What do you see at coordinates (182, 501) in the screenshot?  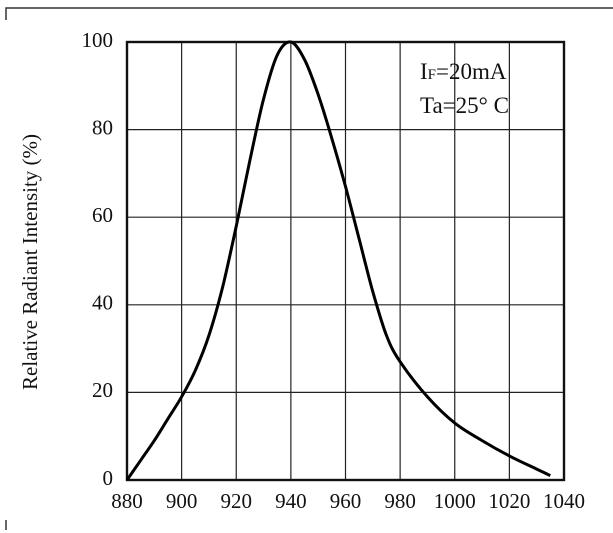 I see `x-tick-label: 900` at bounding box center [182, 501].